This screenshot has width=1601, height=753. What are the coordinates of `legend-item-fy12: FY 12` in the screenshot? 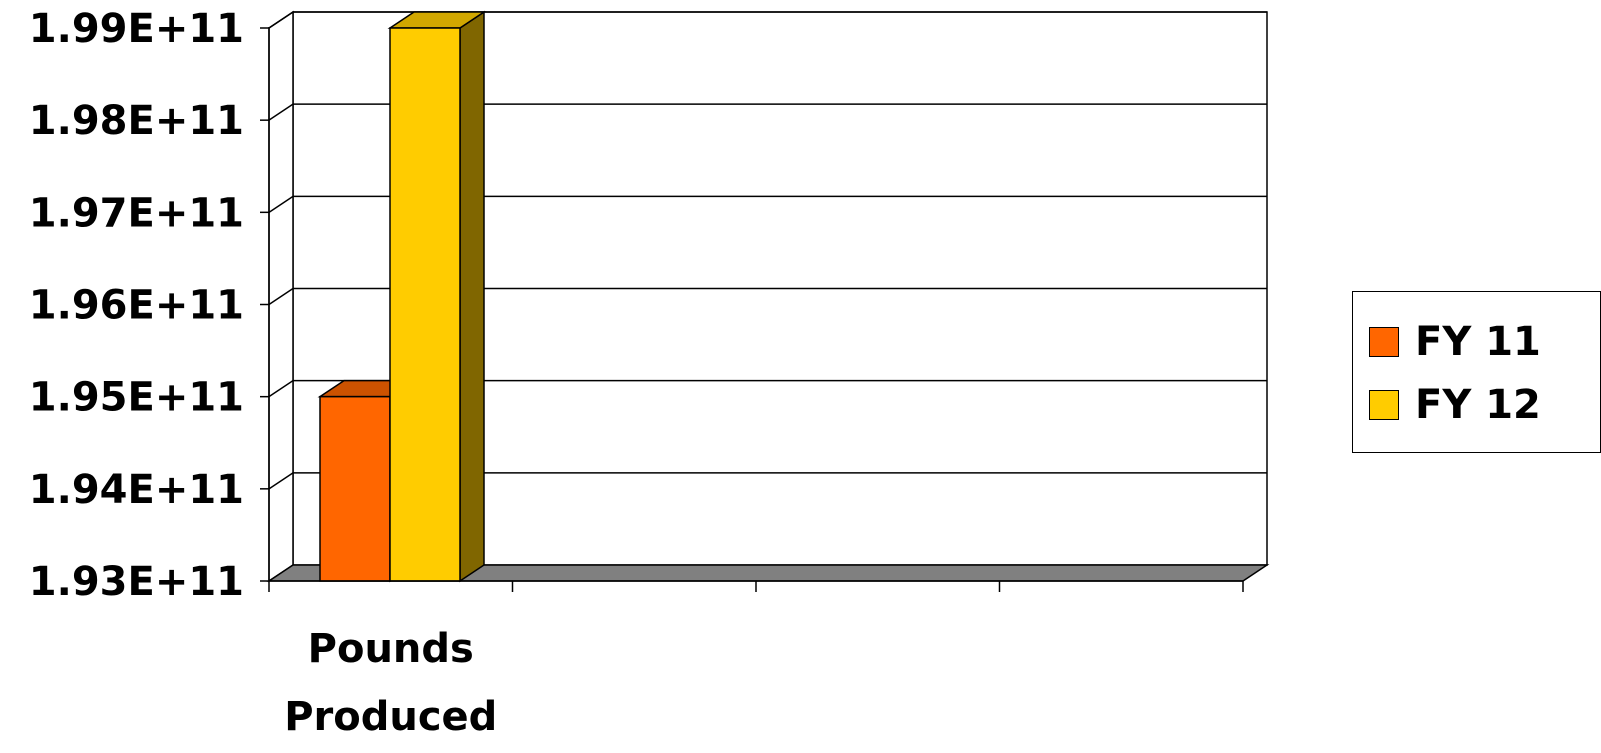 It's located at (1455, 405).